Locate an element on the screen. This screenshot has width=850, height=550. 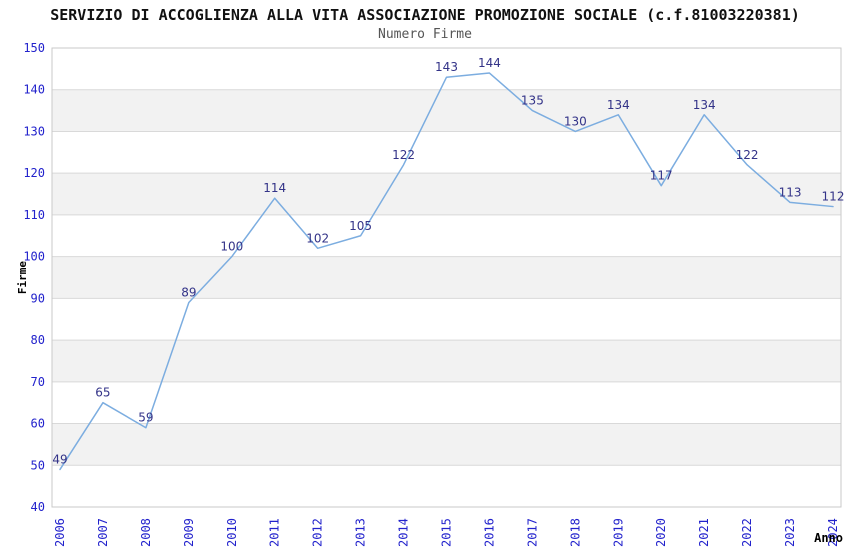
x-tick-label: 2013 is located at coordinates (361, 532).